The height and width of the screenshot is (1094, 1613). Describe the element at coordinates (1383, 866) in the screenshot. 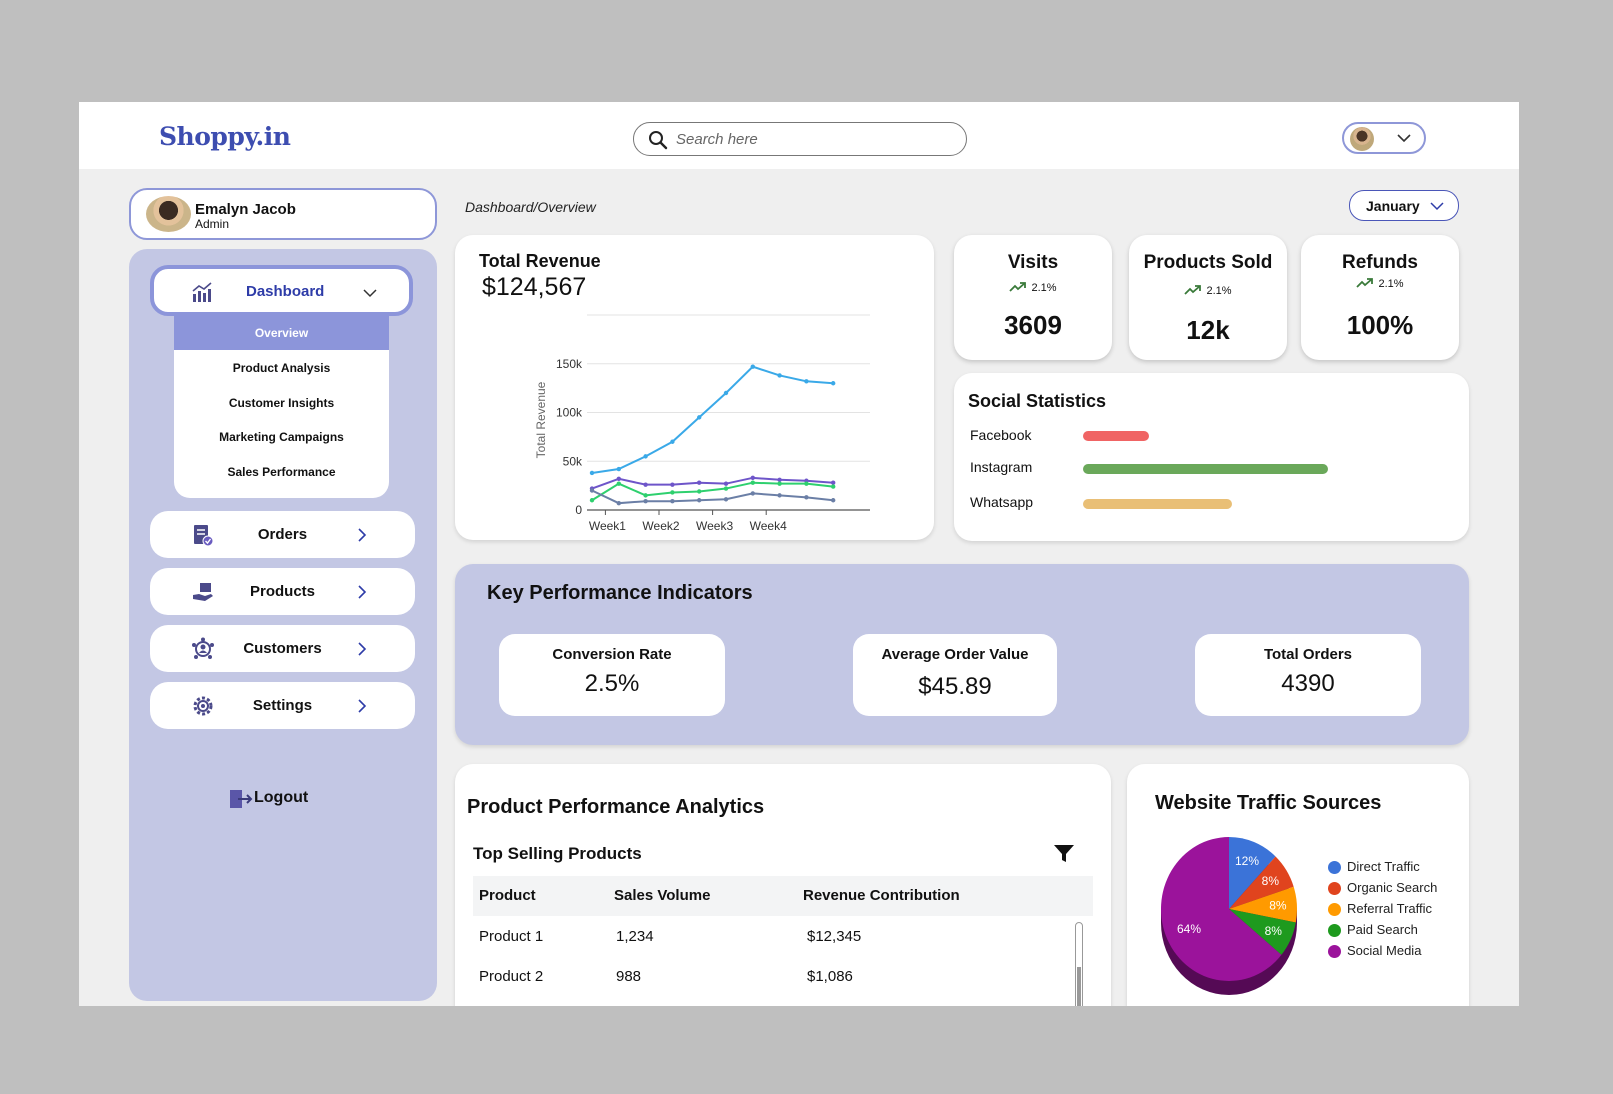

I see `legend-label: Direct Traffic` at that location.